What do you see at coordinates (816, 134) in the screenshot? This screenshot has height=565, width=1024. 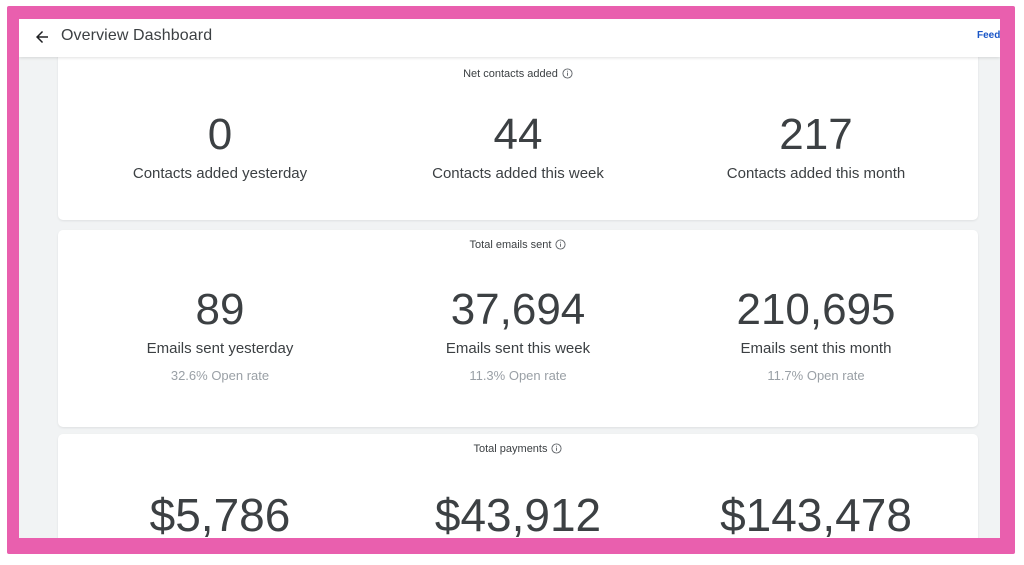 I see `stat-value: 217` at bounding box center [816, 134].